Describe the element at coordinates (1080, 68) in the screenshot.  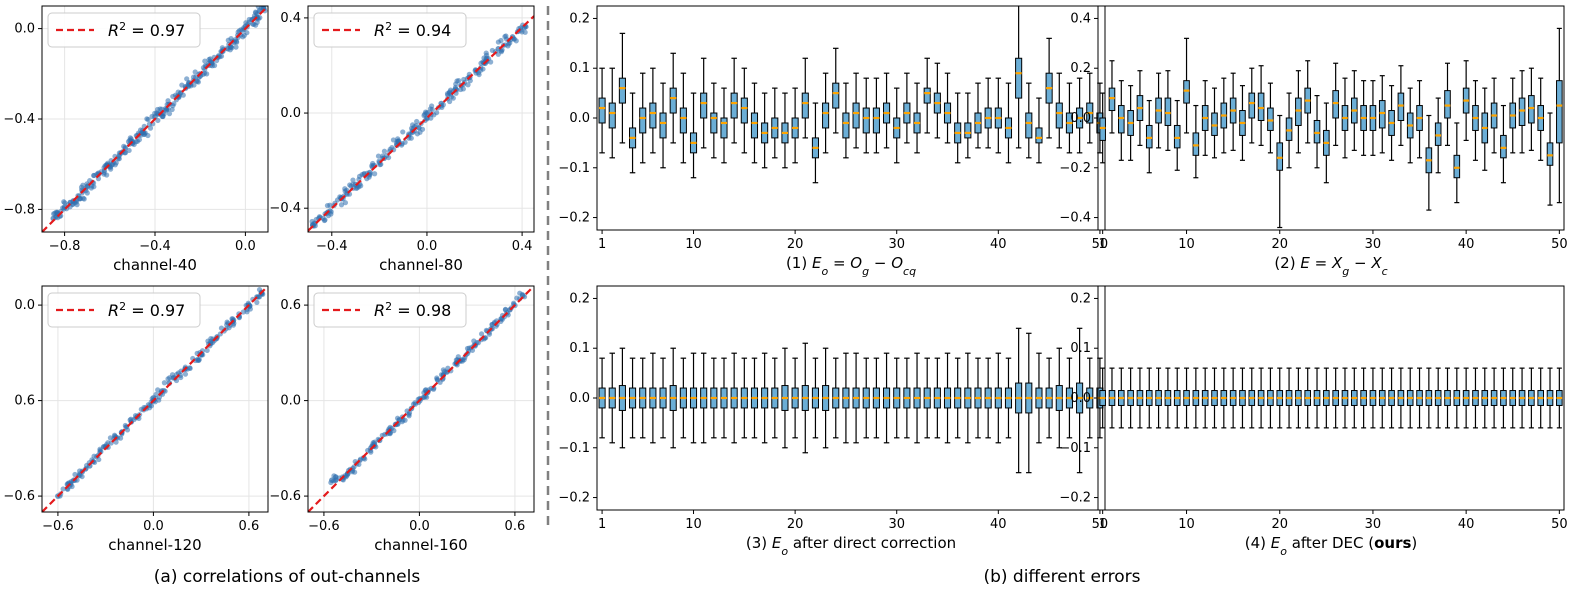
I see `y-tick-label: 0.2` at that location.